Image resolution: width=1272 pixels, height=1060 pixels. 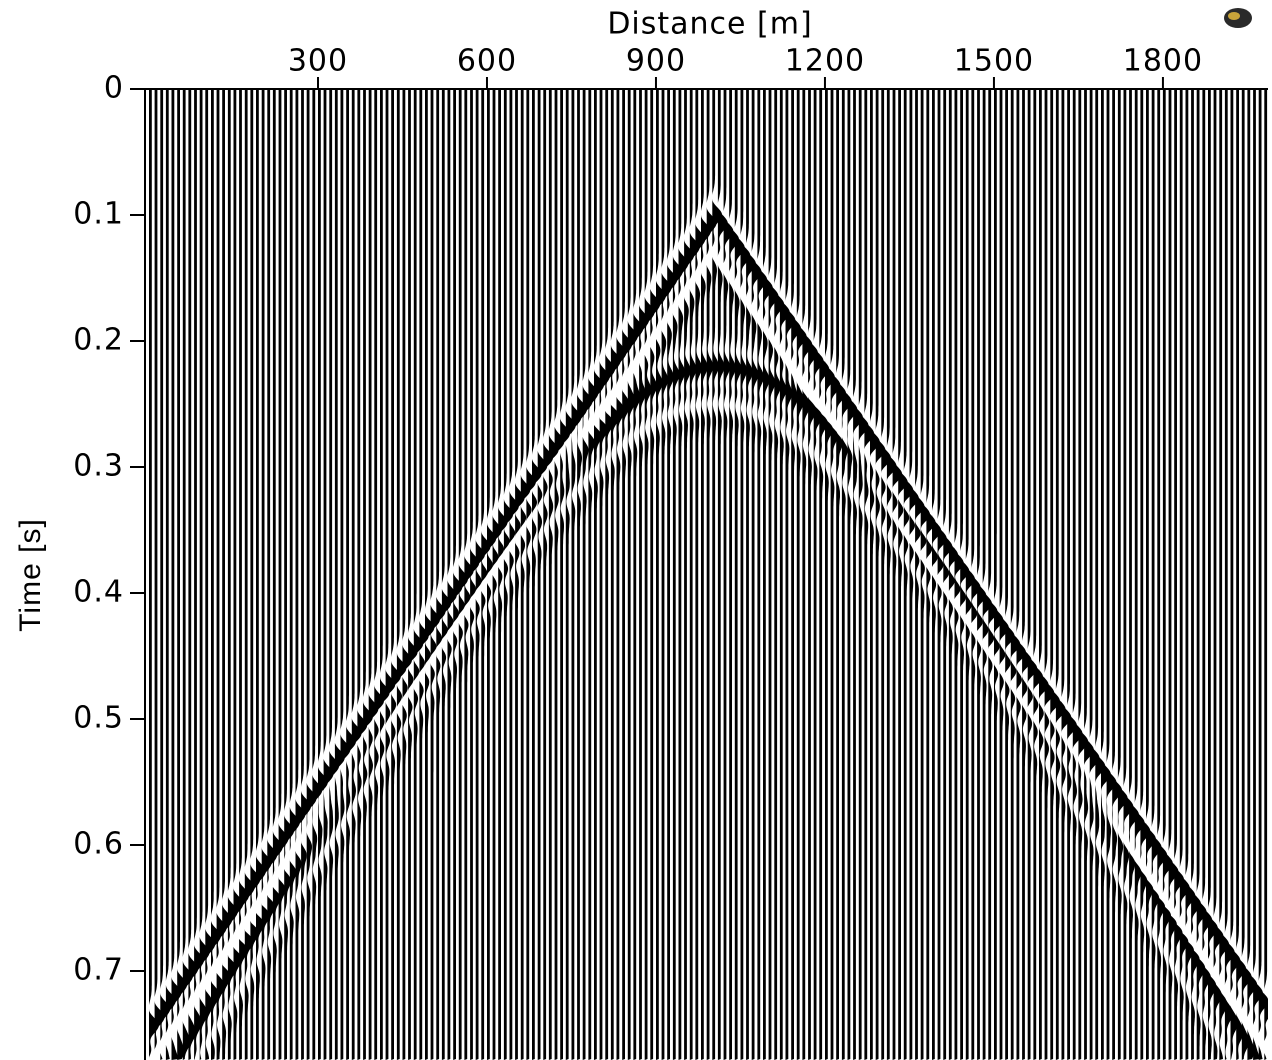 I want to click on y-tick-label: 0.3, so click(x=98, y=466).